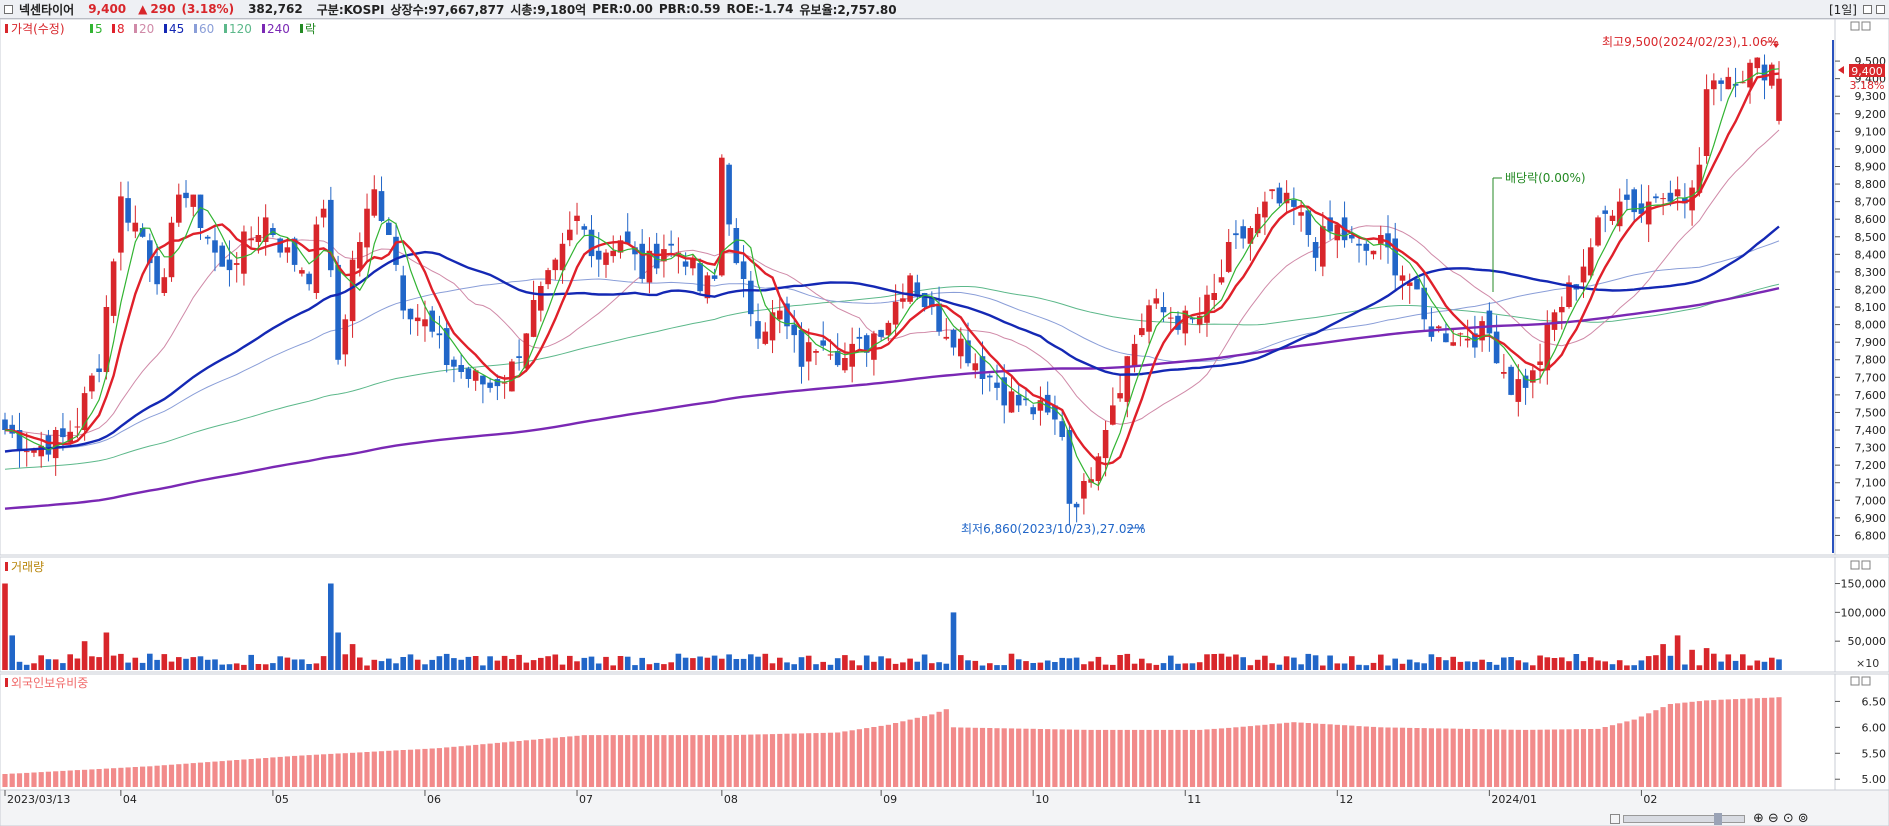  I want to click on minimize-icon, so click(1867, 9).